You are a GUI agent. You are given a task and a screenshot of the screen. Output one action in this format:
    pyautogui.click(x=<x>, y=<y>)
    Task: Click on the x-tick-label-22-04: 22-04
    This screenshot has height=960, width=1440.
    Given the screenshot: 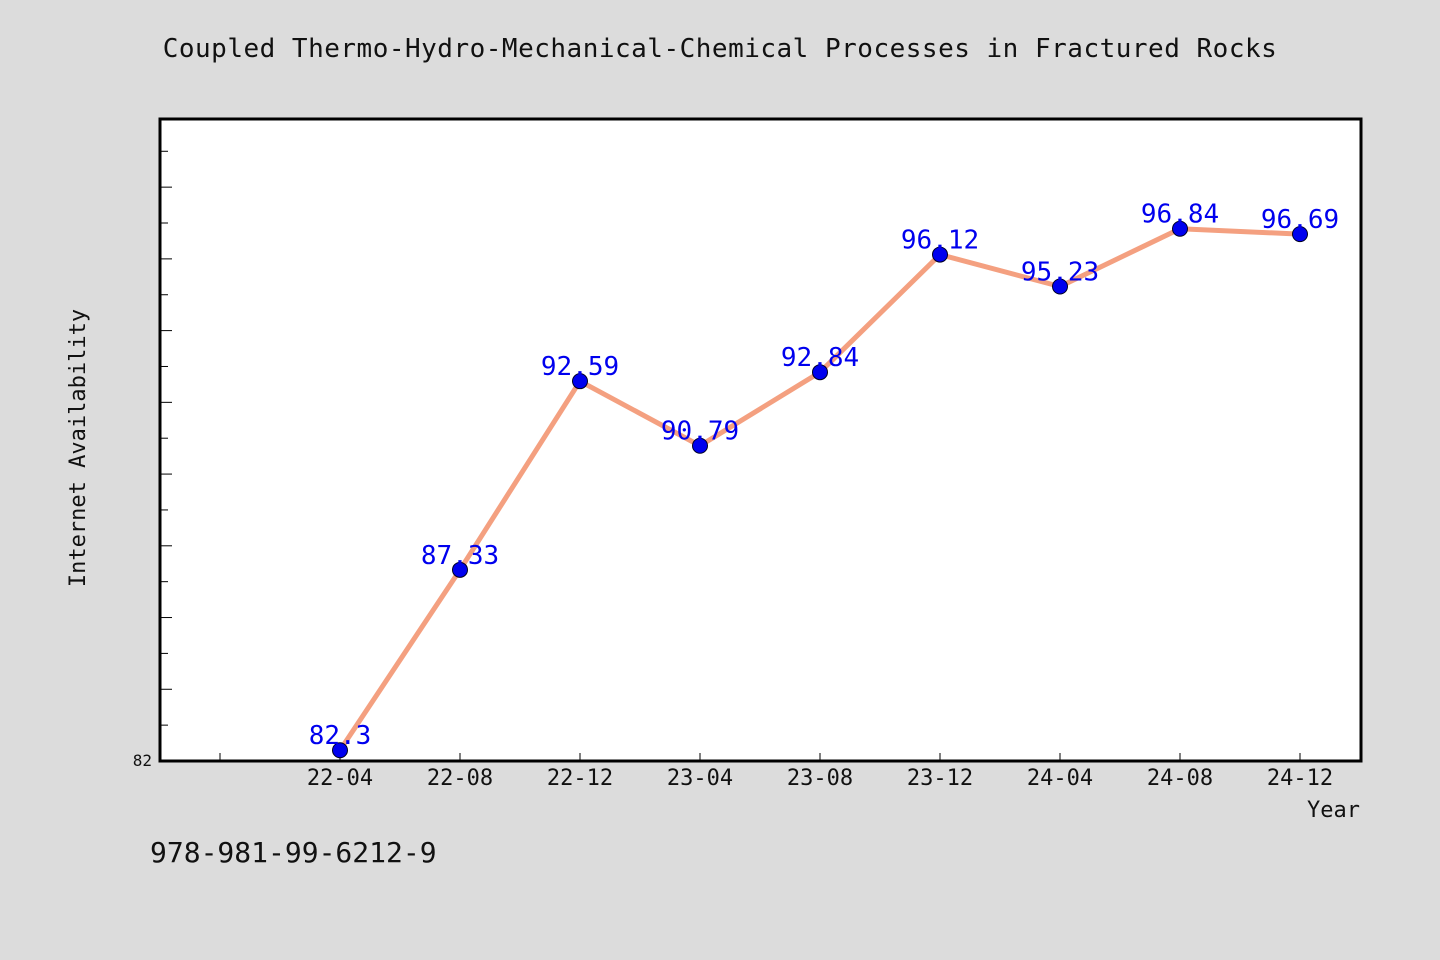 What is the action you would take?
    pyautogui.click(x=340, y=778)
    